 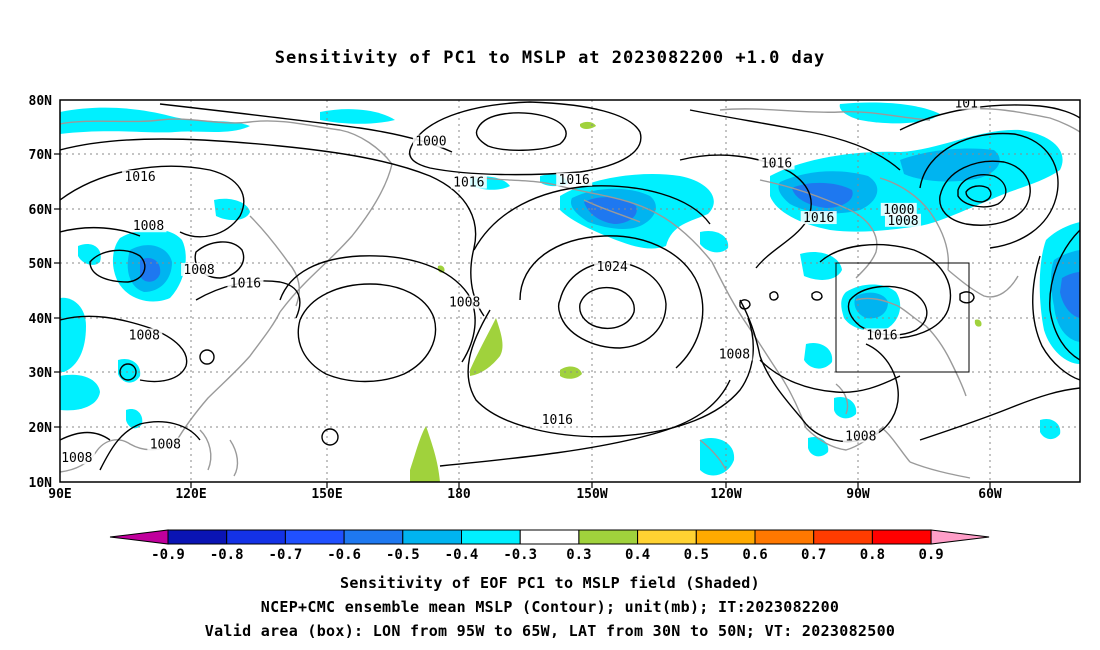 I want to click on colorbar-label: 0.4, so click(x=637, y=555).